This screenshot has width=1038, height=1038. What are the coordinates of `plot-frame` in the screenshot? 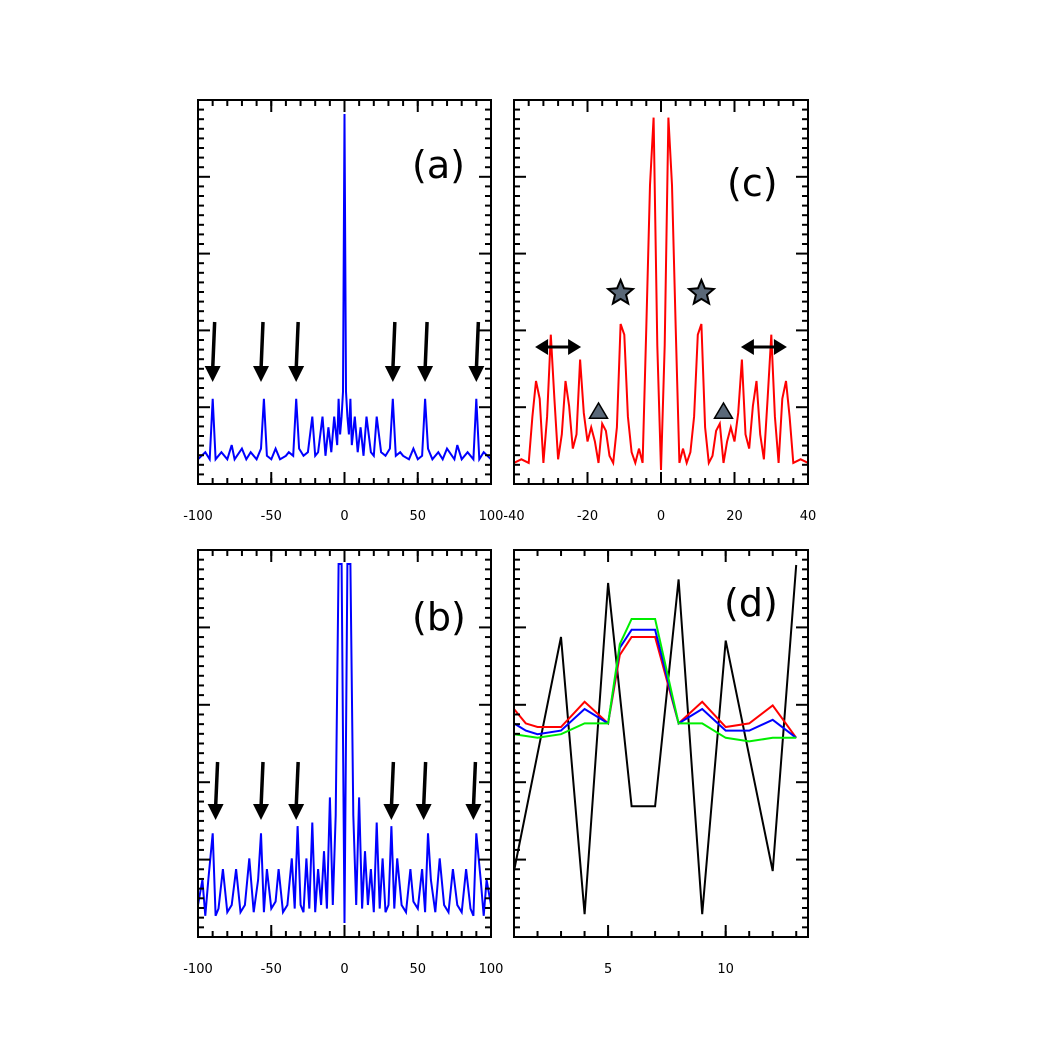 It's located at (661, 292).